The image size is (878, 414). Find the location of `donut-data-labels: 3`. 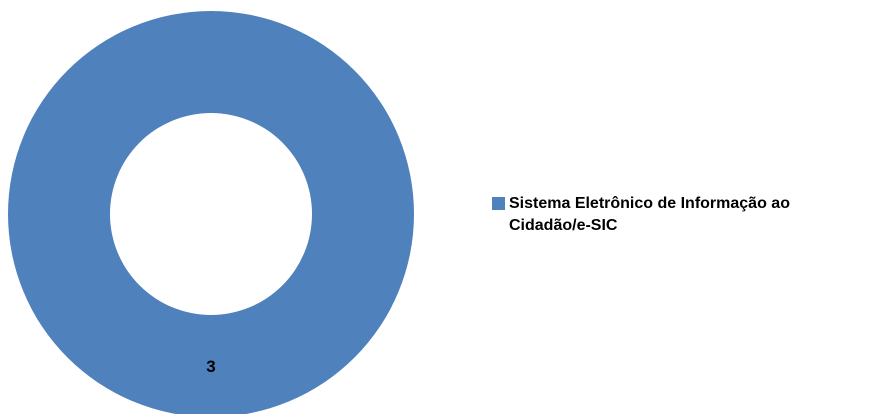

donut-data-labels: 3 is located at coordinates (210, 366).